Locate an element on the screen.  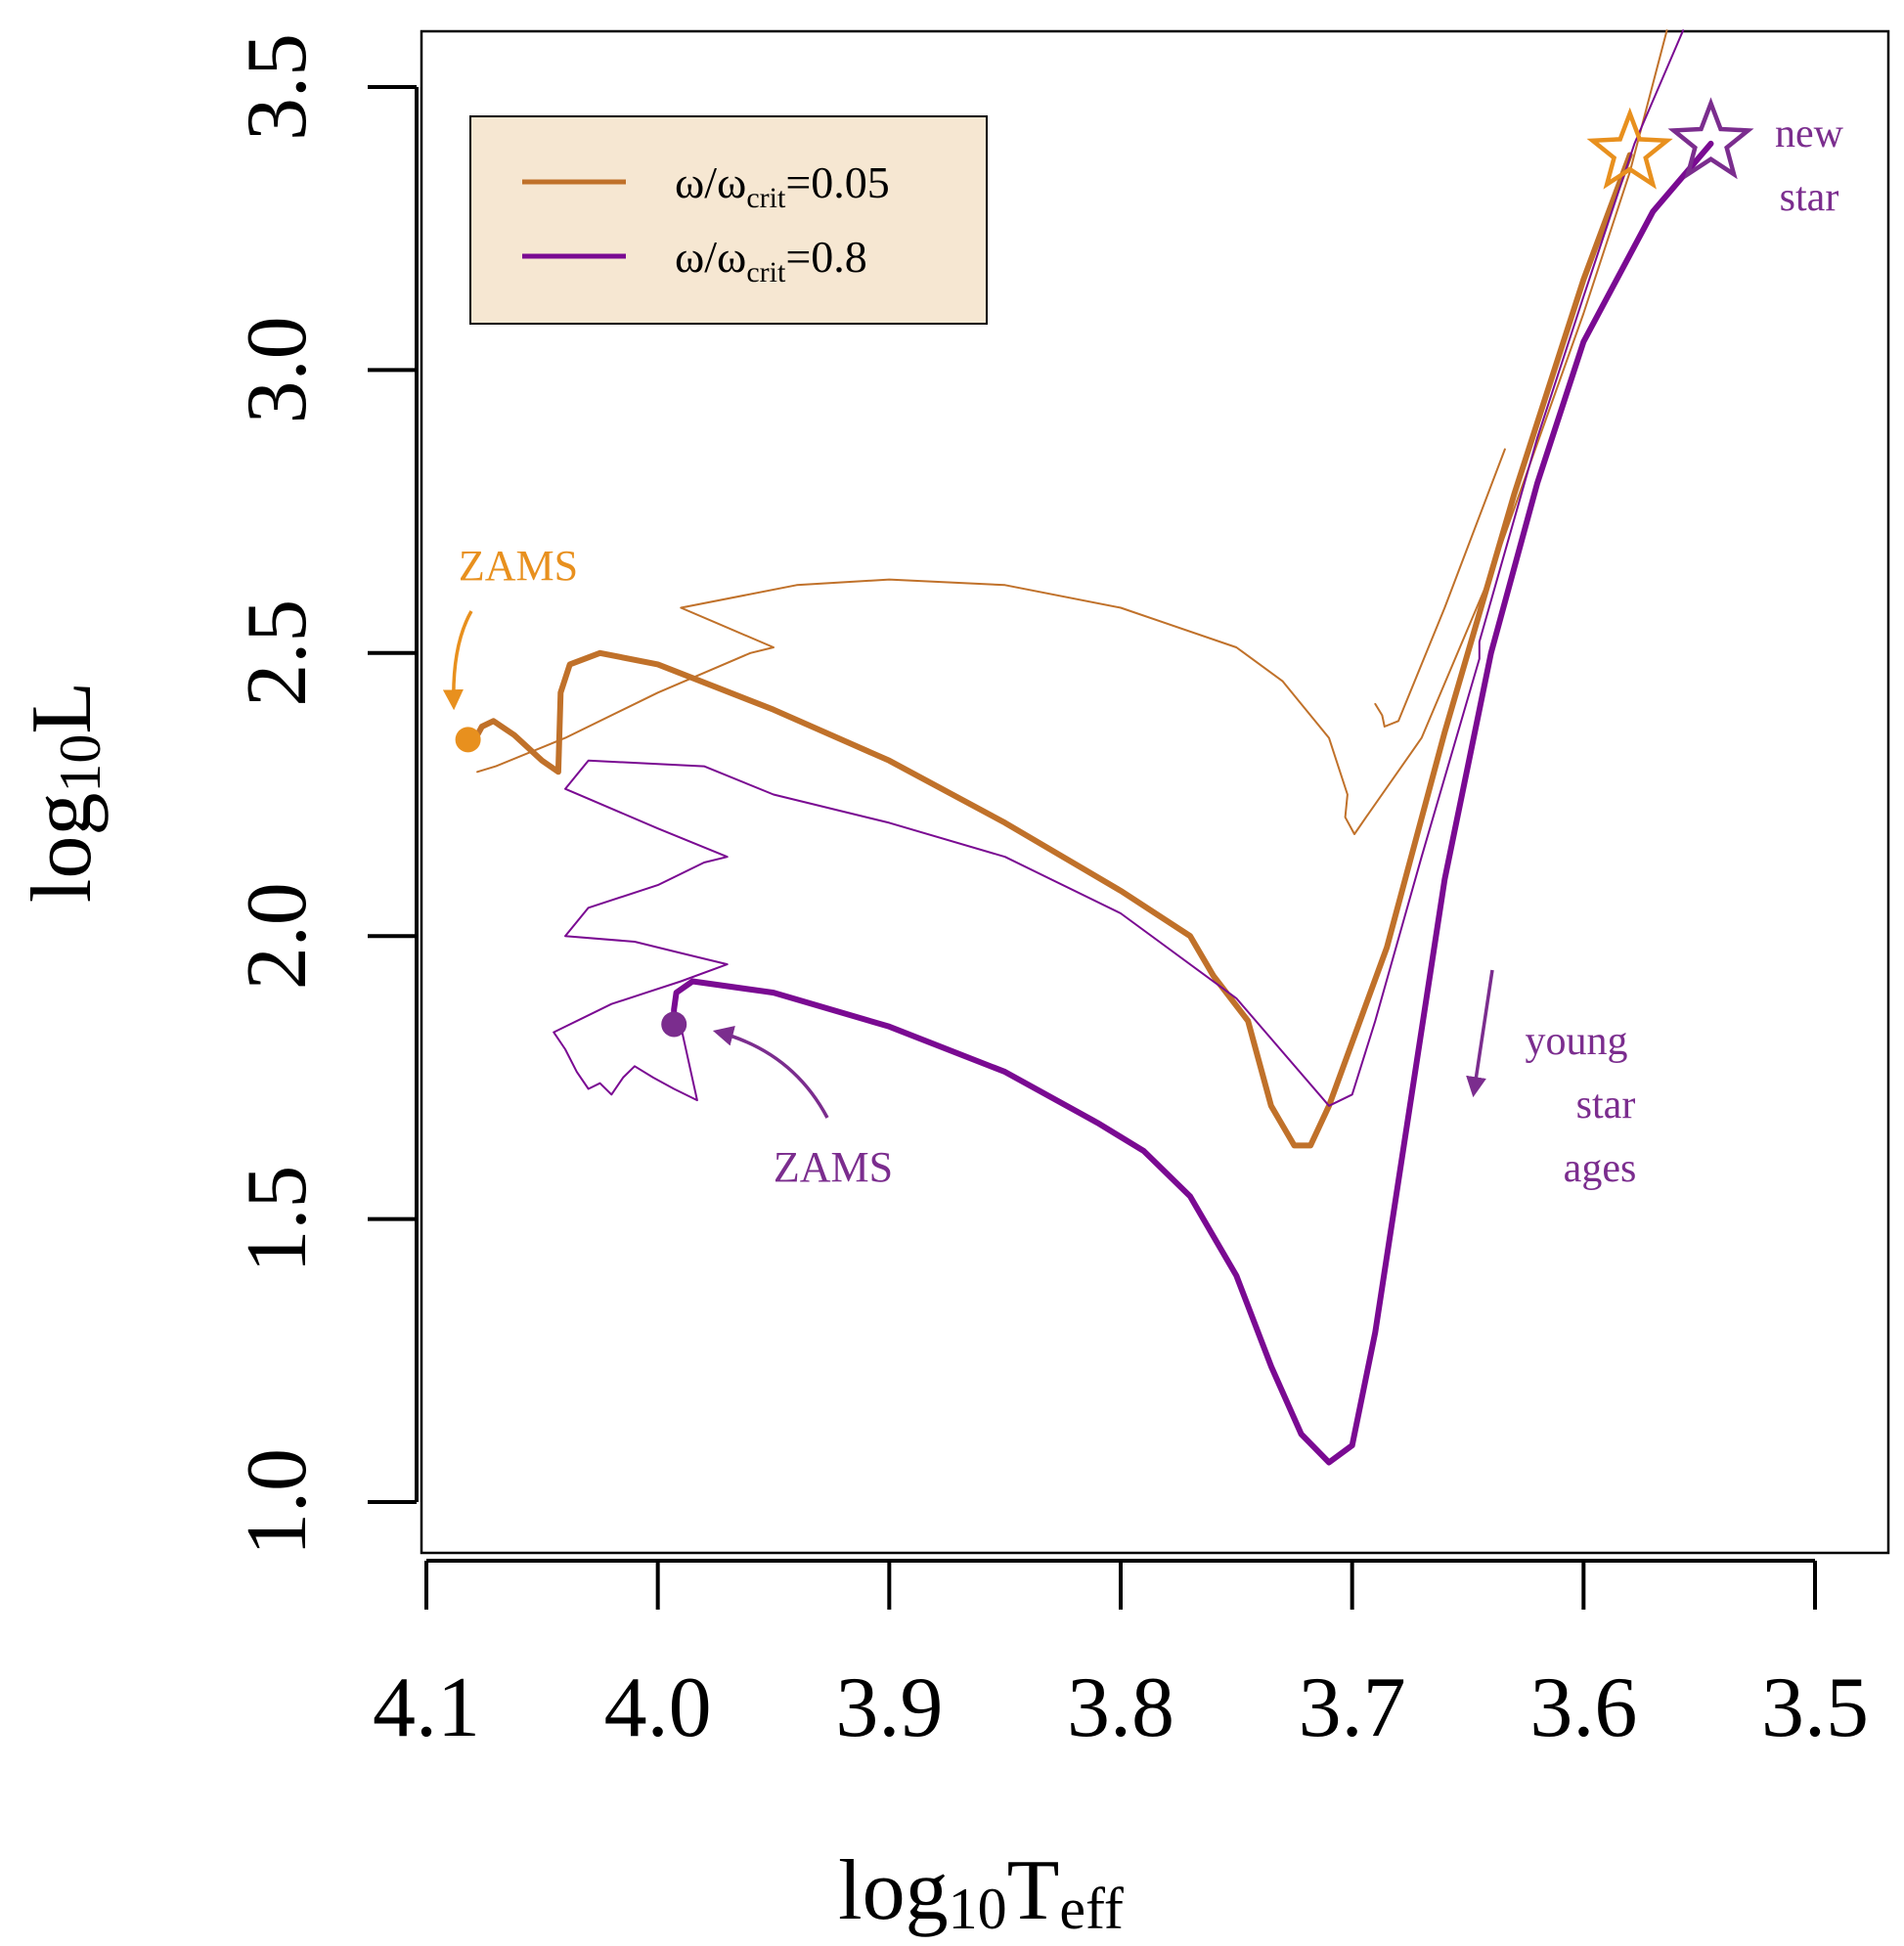
y-axis-title: log10L is located at coordinates (63, 792).